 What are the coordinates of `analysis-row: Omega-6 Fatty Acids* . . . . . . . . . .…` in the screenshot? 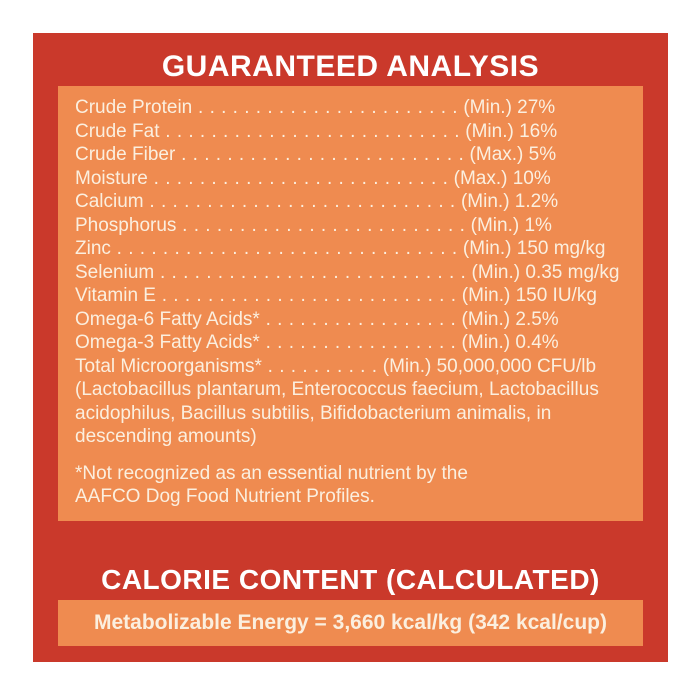 It's located at (352, 320).